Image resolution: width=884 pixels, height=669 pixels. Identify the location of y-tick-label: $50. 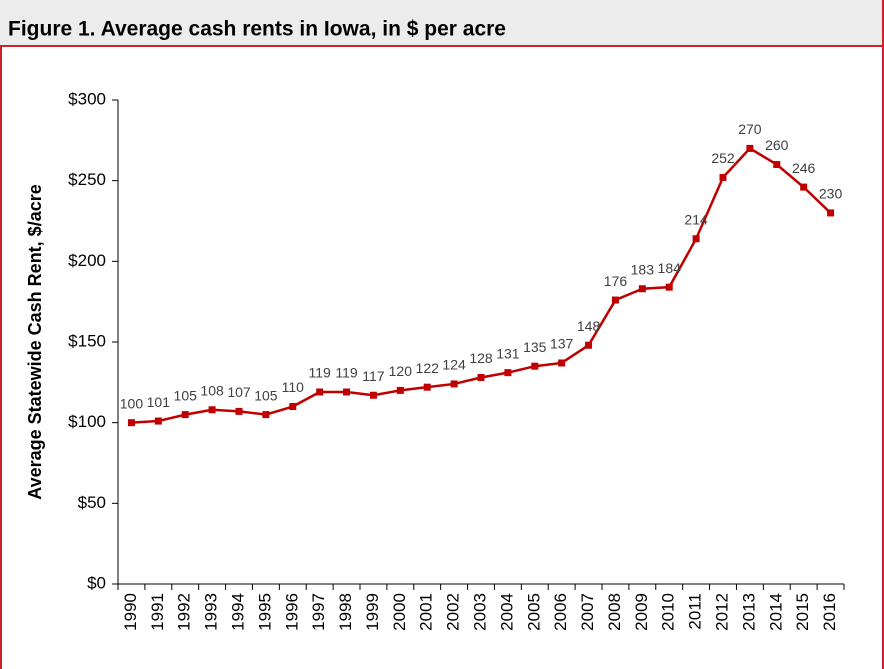
(92, 502).